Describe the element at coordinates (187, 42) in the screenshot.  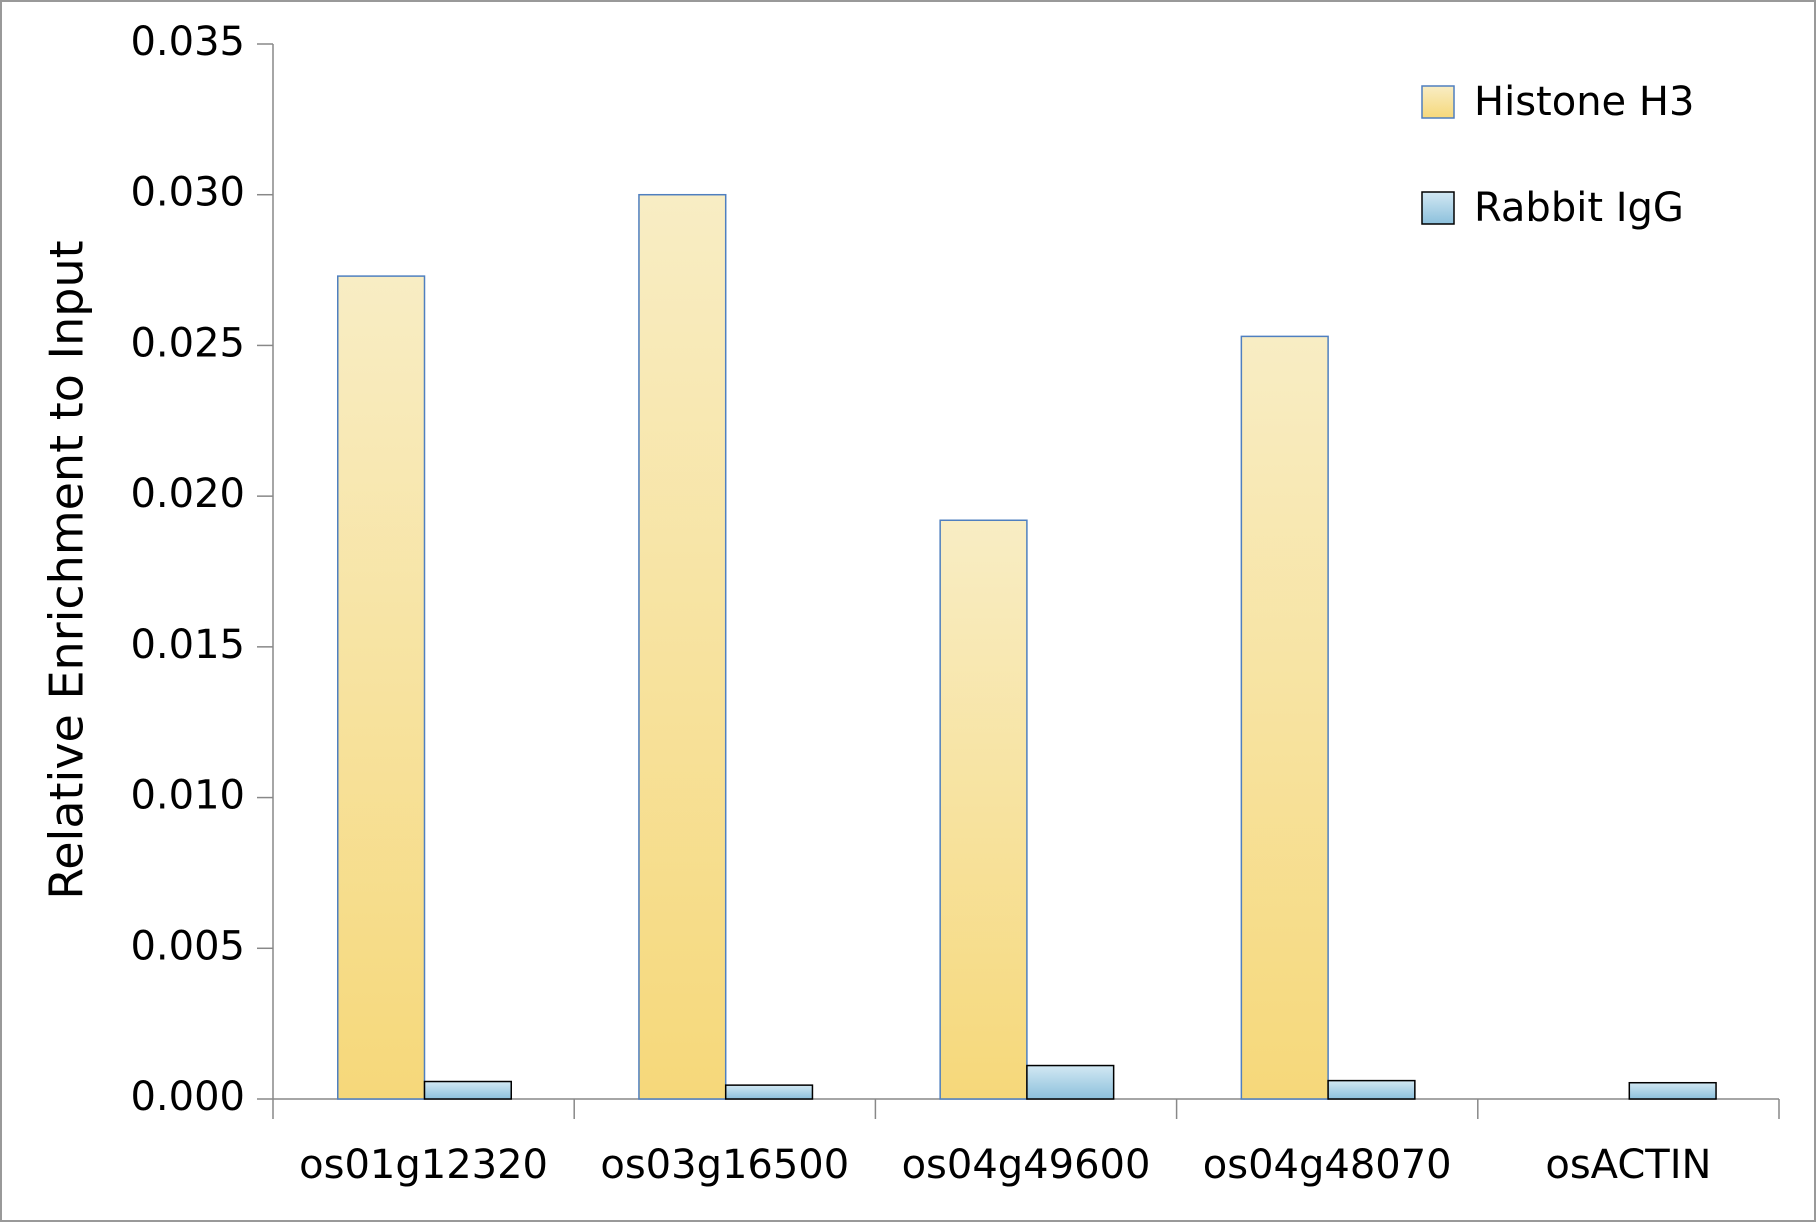
I see `y-tick-label: 0.035` at that location.